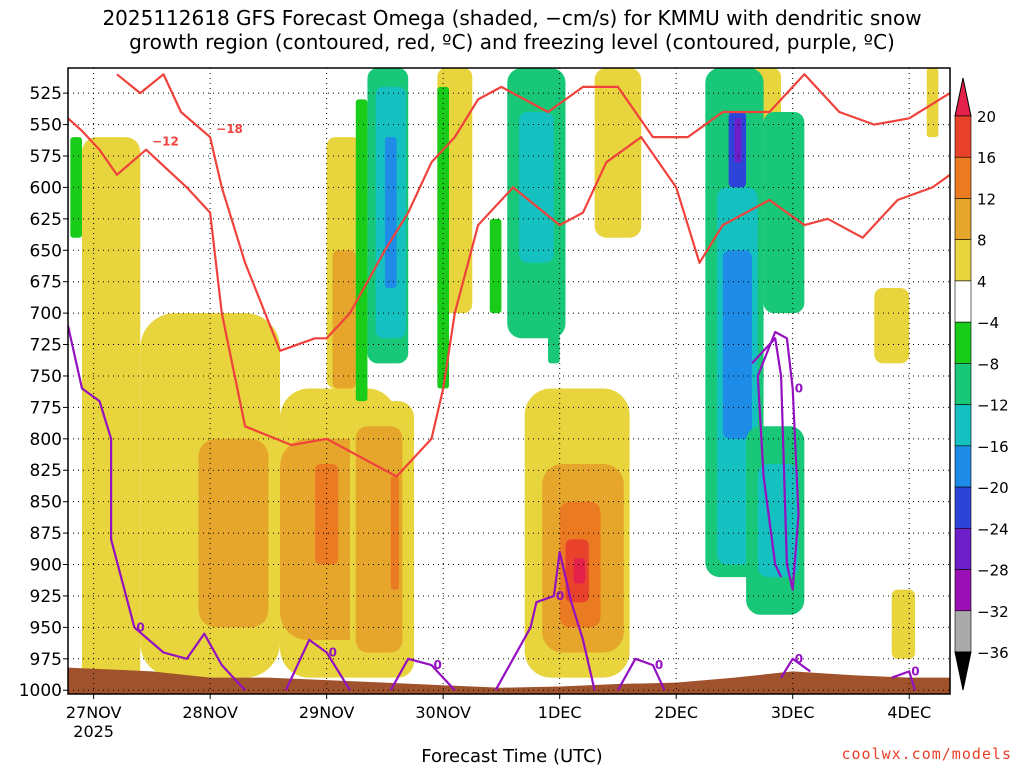 This screenshot has height=768, width=1024. Describe the element at coordinates (963, 97) in the screenshot. I see `colorbar-top-arrow` at that location.